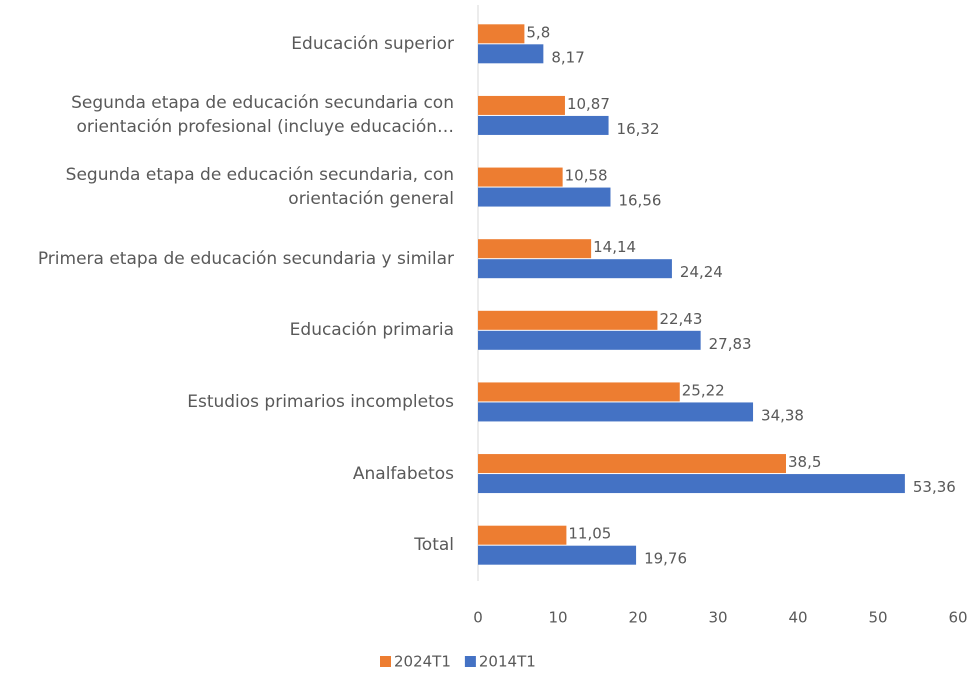 This screenshot has width=979, height=679. Describe the element at coordinates (538, 32) in the screenshot. I see `data-label: 5,8` at that location.